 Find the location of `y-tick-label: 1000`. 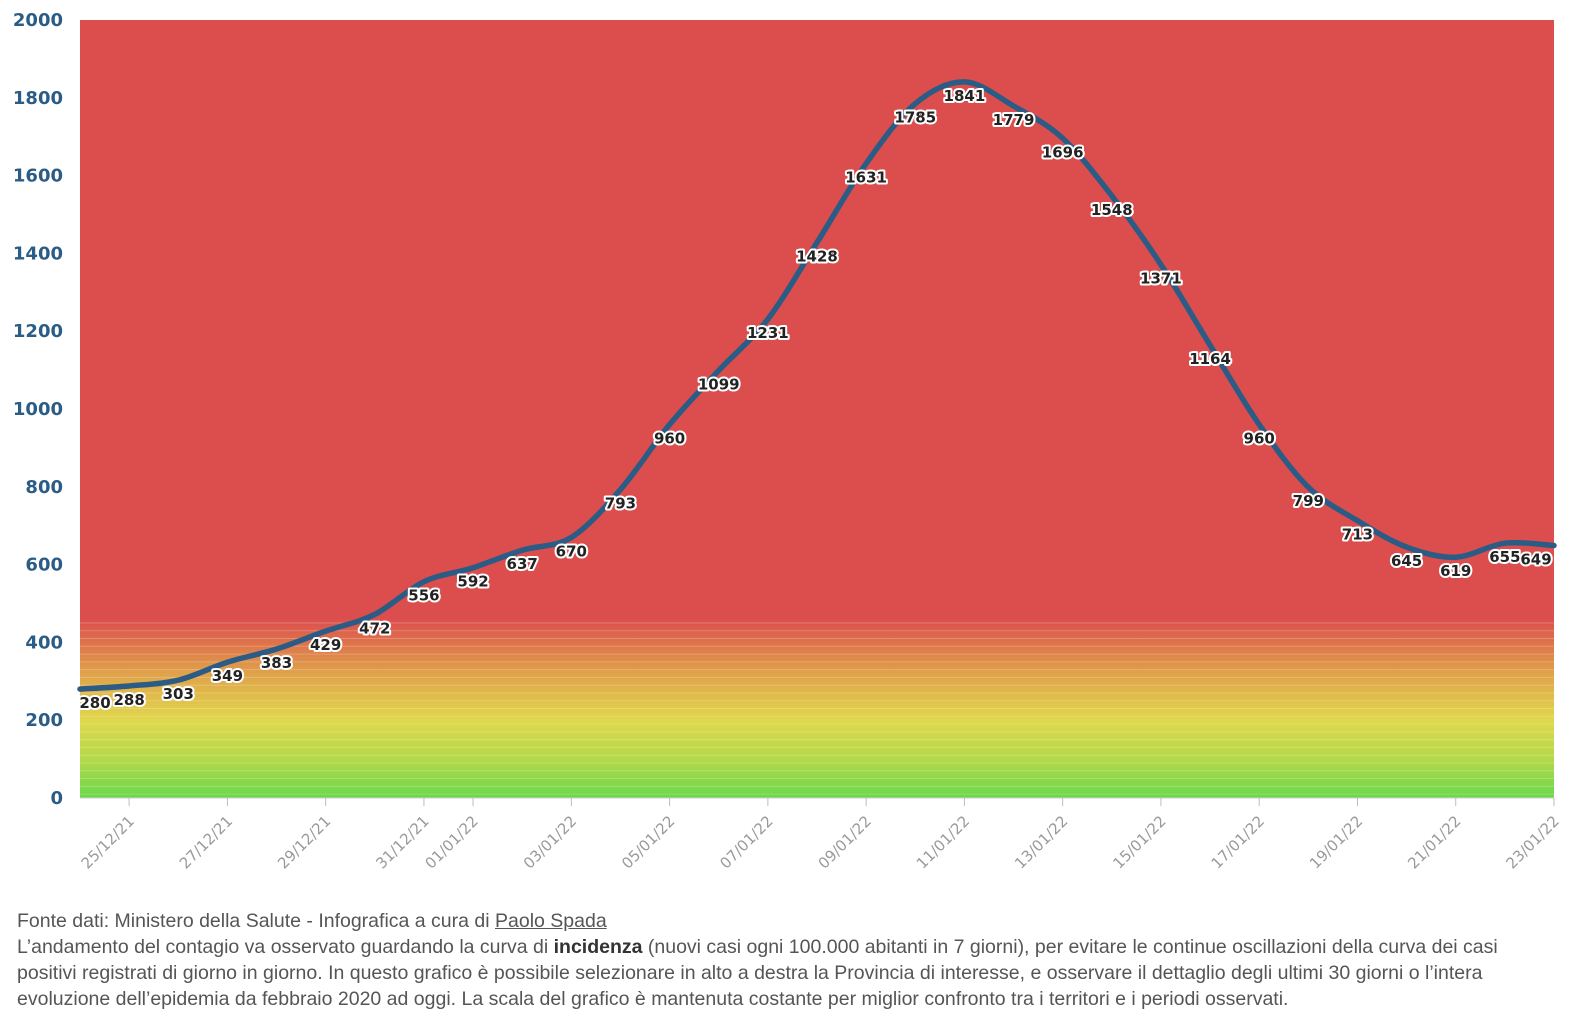

y-tick-label: 1000 is located at coordinates (38, 409).